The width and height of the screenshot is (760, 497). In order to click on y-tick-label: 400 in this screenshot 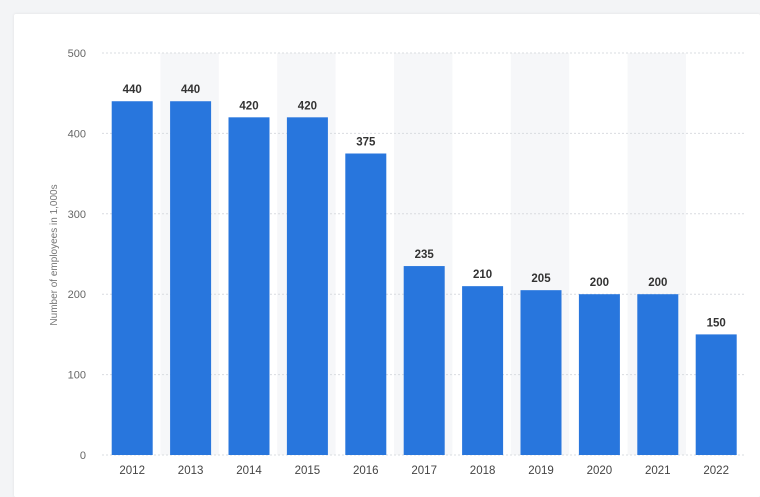, I will do `click(77, 134)`.